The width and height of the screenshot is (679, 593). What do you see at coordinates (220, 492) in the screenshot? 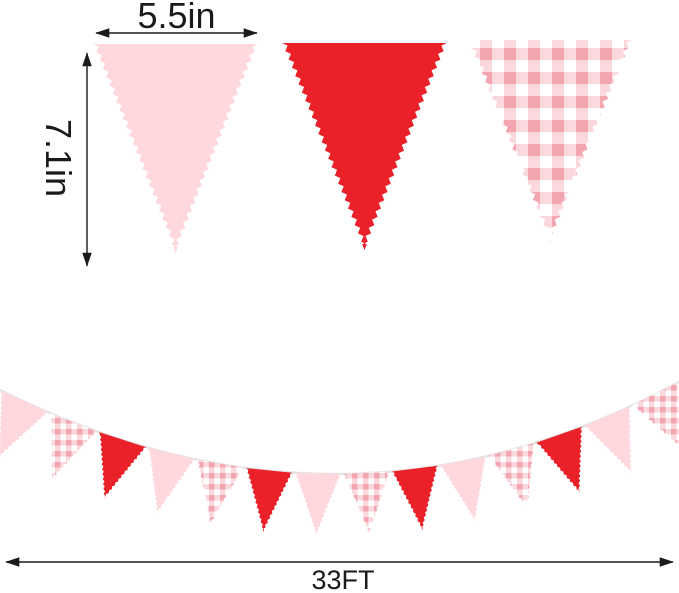
I see `banner-flag-5-gingham` at bounding box center [220, 492].